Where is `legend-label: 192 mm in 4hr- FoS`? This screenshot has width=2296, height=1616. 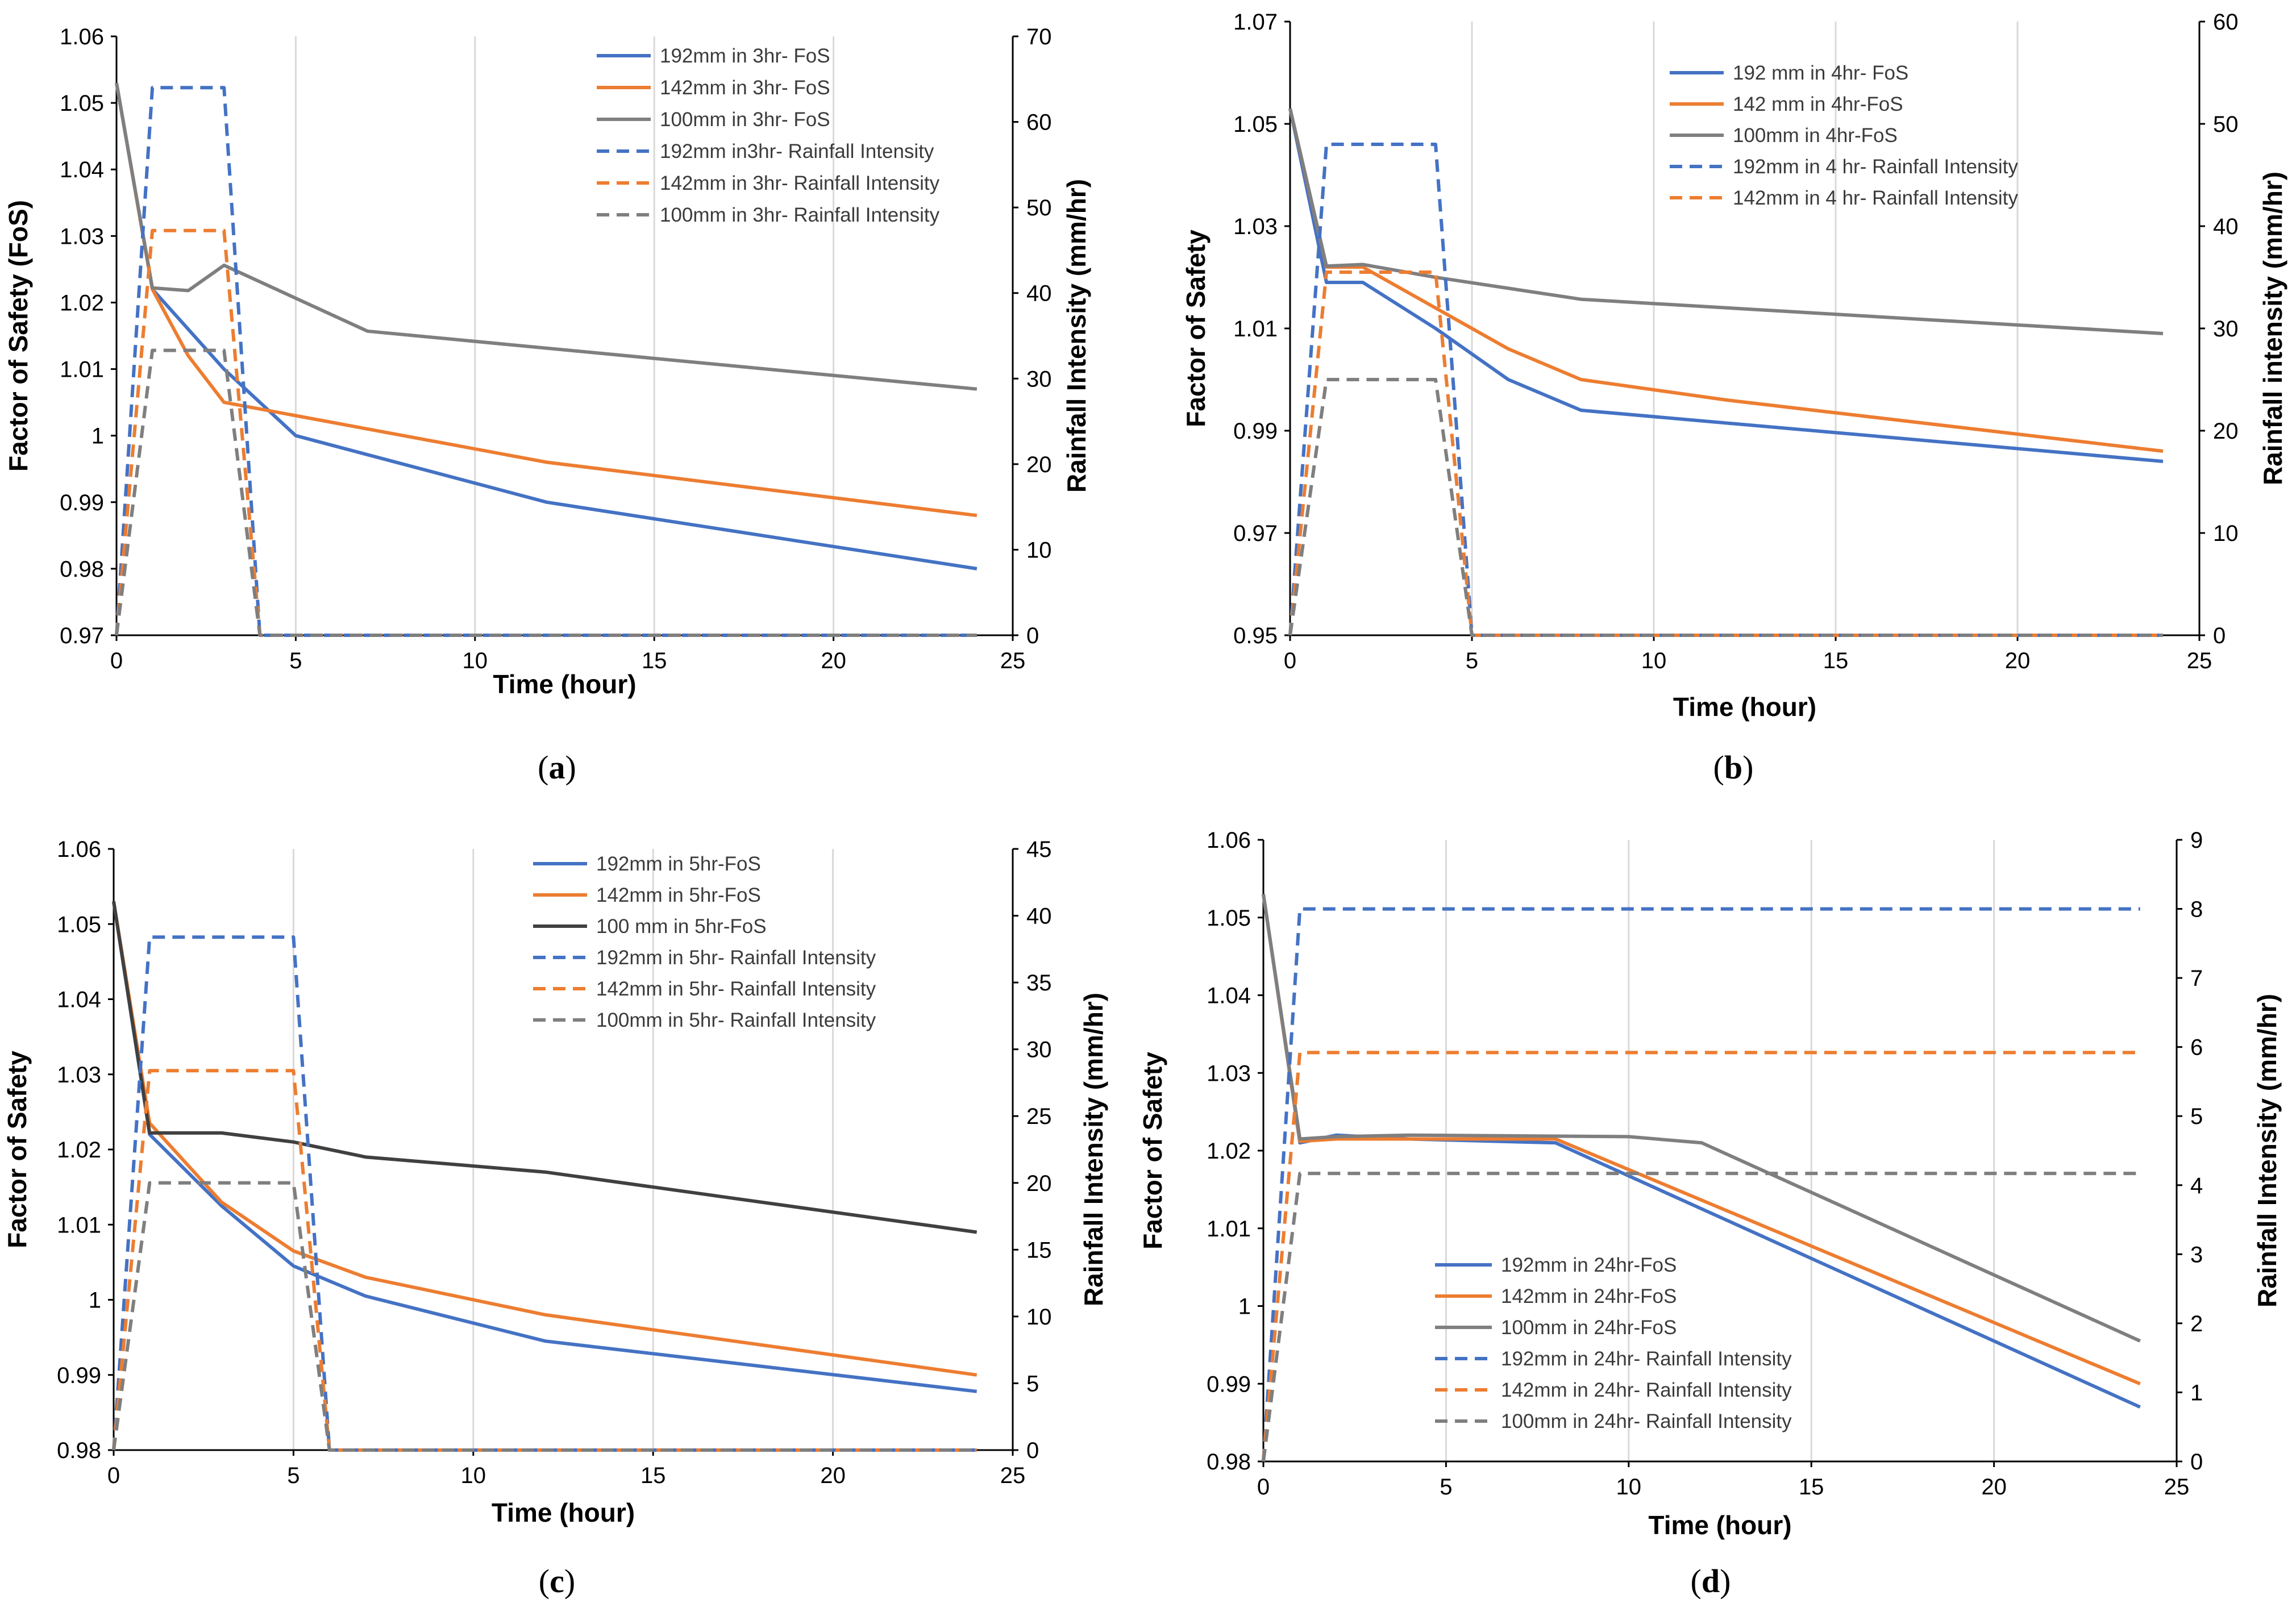 legend-label: 192 mm in 4hr- FoS is located at coordinates (1820, 73).